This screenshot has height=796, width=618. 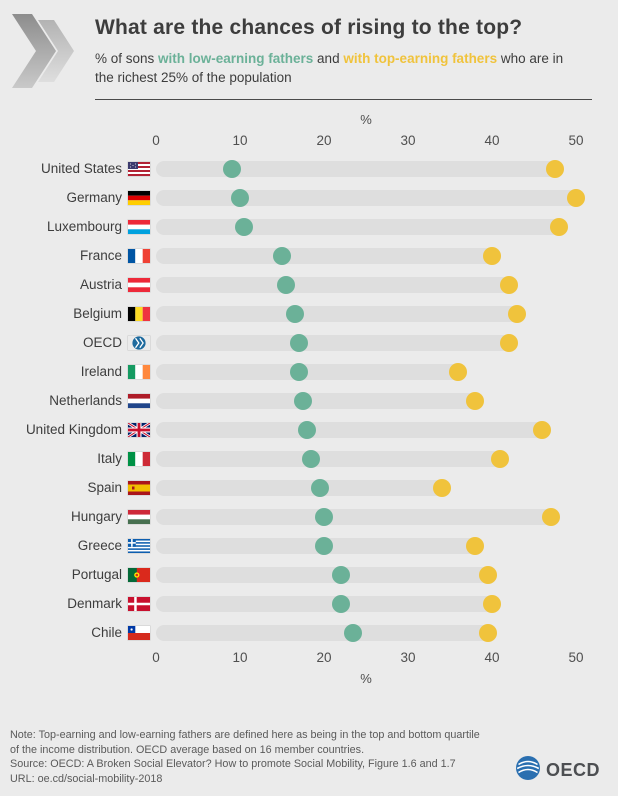 I want to click on x-axis-top: 0 10 20 30 40 50, so click(x=309, y=142).